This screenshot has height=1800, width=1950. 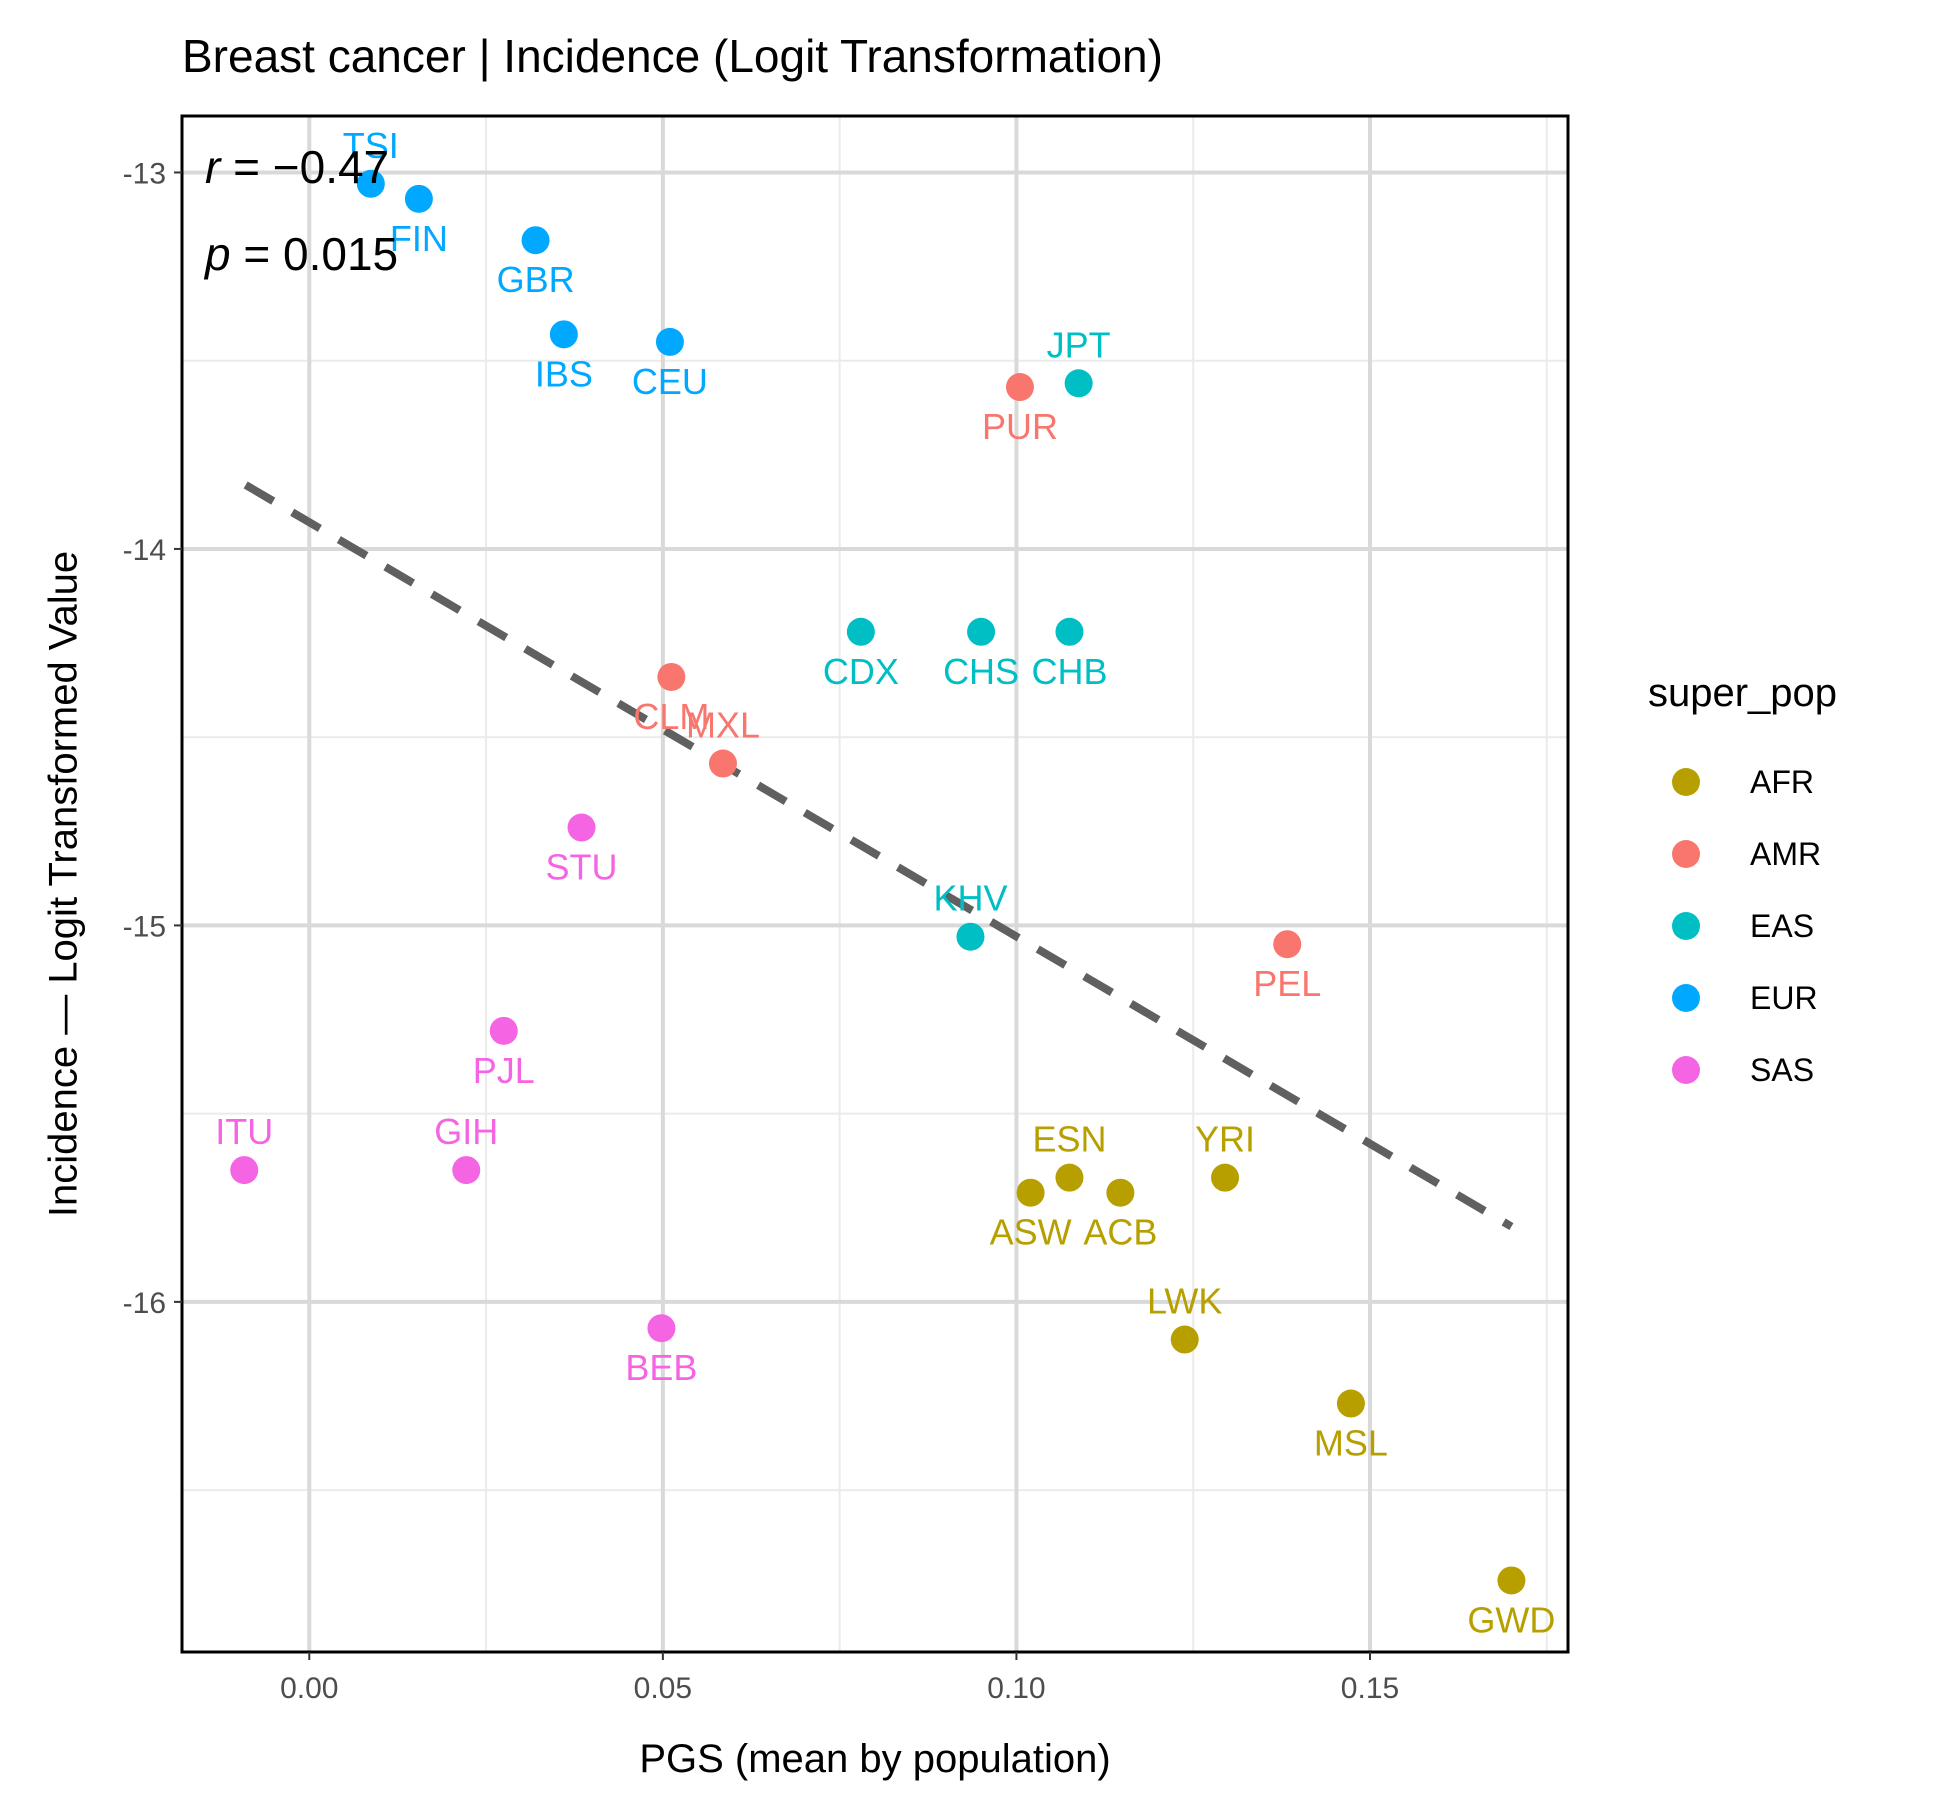 What do you see at coordinates (1019, 387) in the screenshot?
I see `data-point-pur` at bounding box center [1019, 387].